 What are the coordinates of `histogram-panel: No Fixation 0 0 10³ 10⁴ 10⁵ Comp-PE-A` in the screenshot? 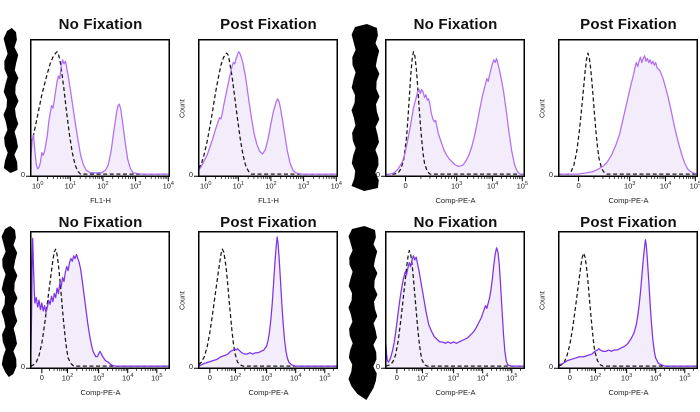 It's located at (445, 114).